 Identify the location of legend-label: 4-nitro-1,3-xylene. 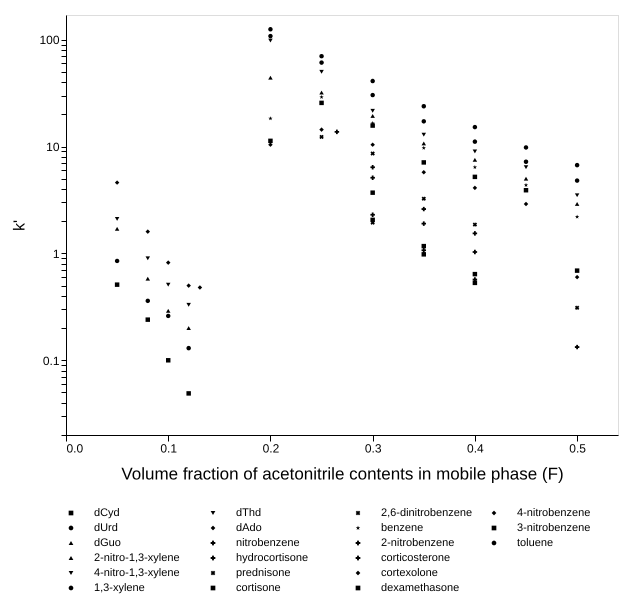
(137, 573).